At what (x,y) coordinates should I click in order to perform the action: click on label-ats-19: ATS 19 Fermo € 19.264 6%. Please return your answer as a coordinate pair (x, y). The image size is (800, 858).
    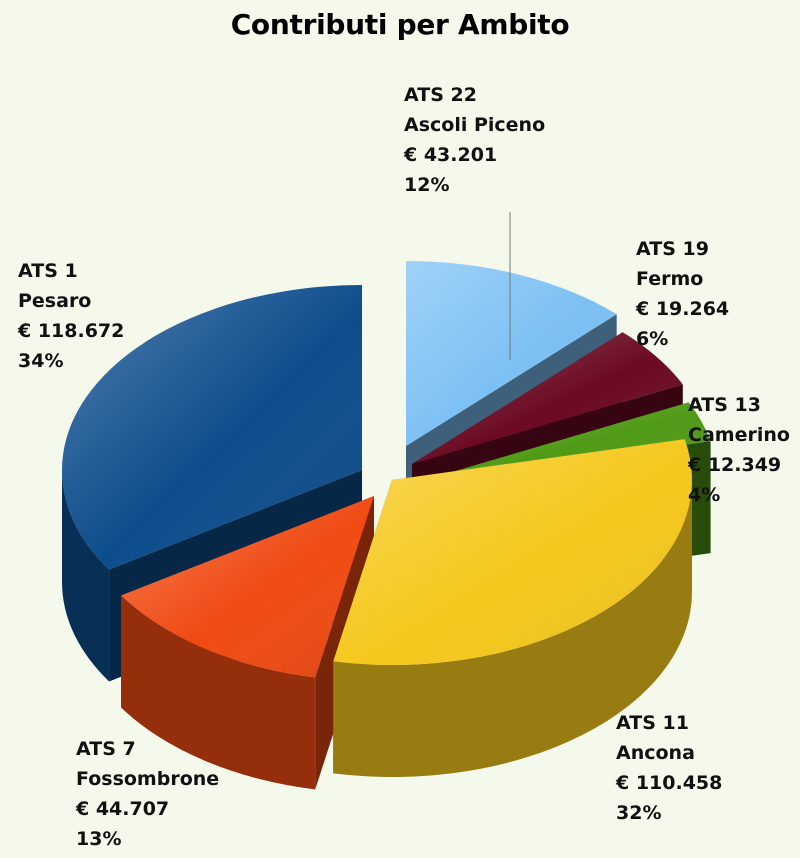
    Looking at the image, I should click on (682, 294).